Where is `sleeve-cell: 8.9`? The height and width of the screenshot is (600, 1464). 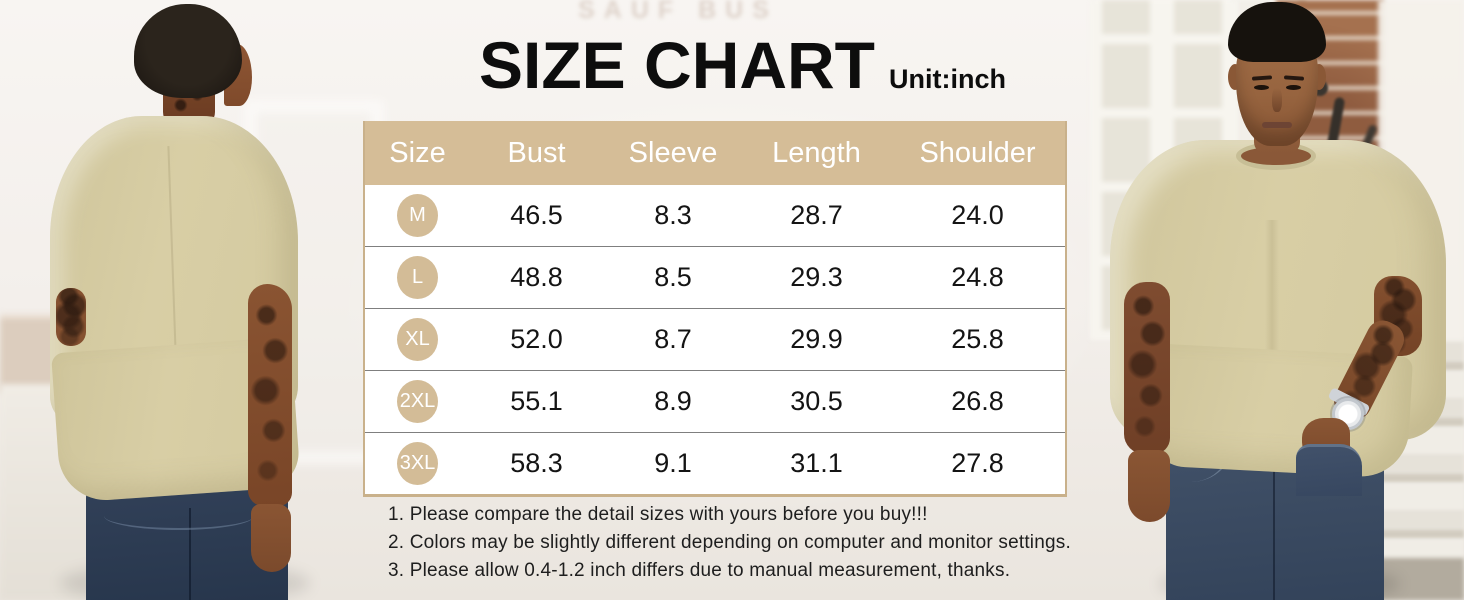 sleeve-cell: 8.9 is located at coordinates (673, 401).